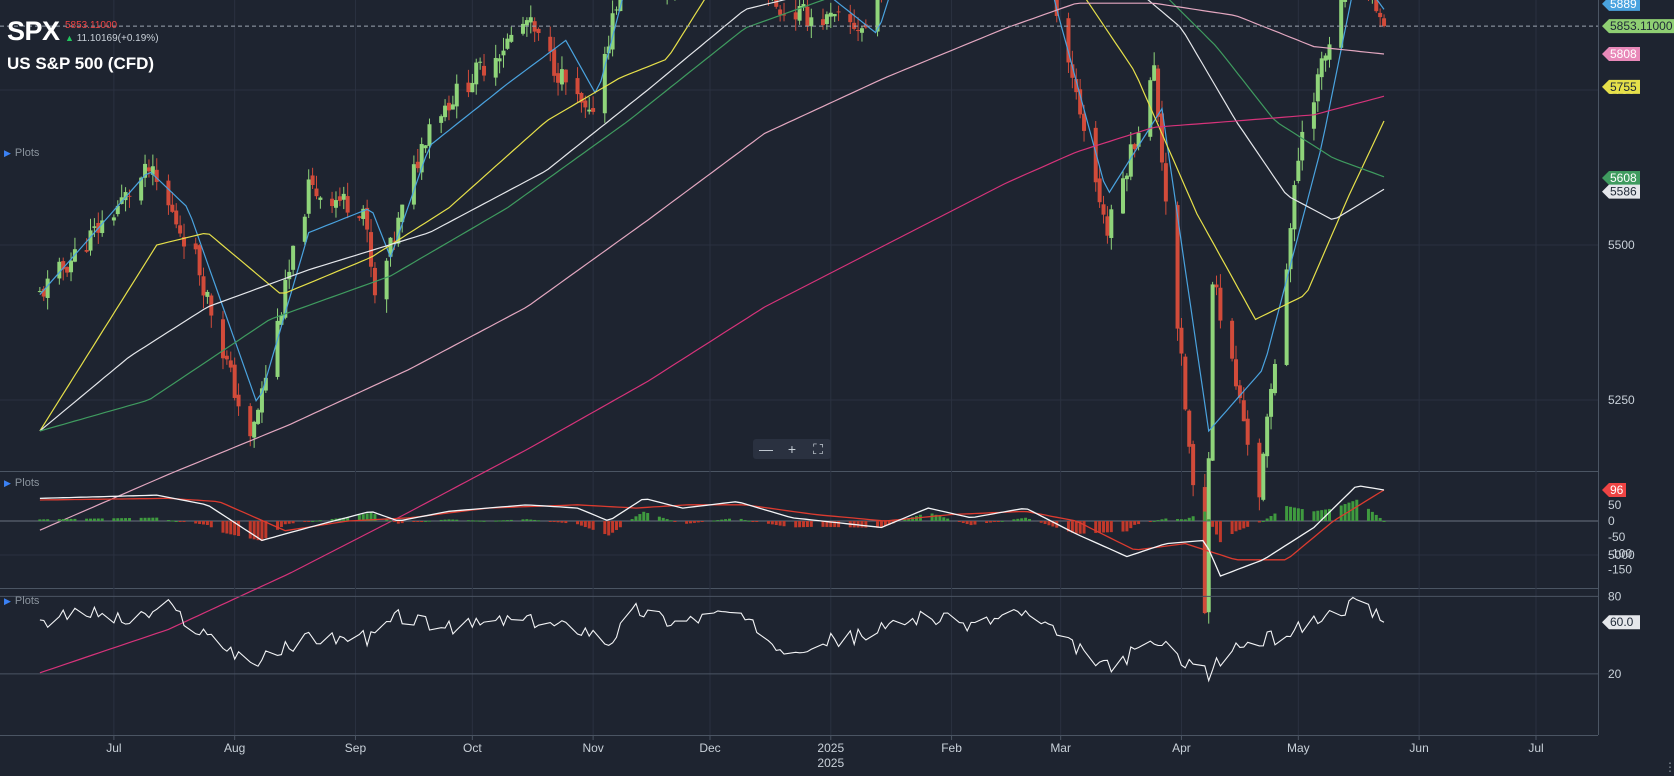 The width and height of the screenshot is (1674, 776). I want to click on x-tick-label: Feb, so click(951, 748).